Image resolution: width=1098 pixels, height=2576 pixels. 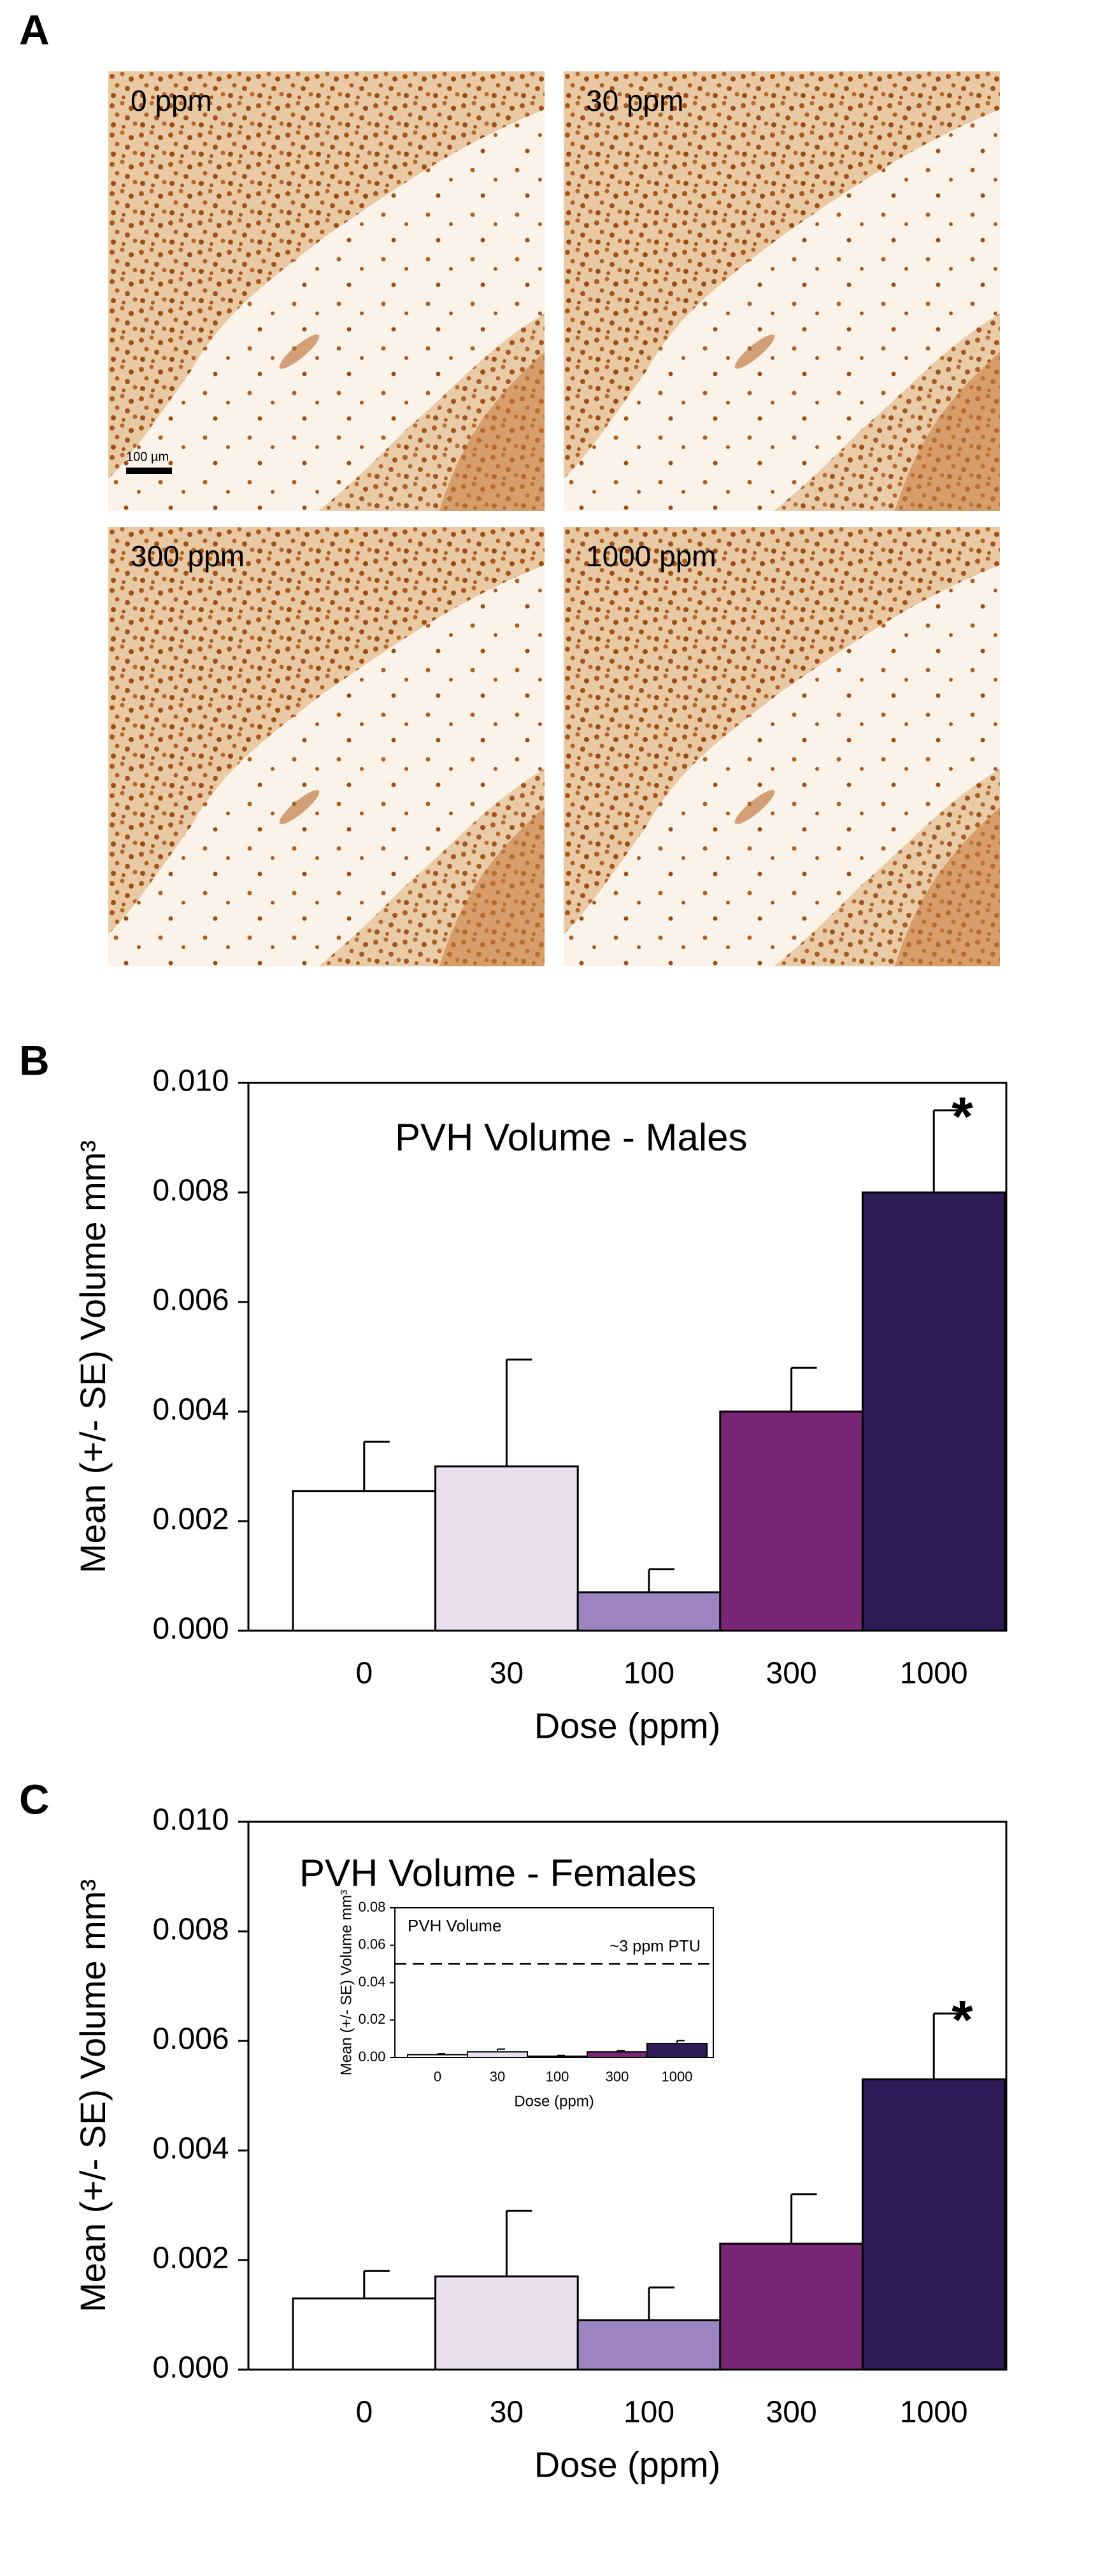 What do you see at coordinates (372, 2019) in the screenshot?
I see `y-tick-label: 0.02` at bounding box center [372, 2019].